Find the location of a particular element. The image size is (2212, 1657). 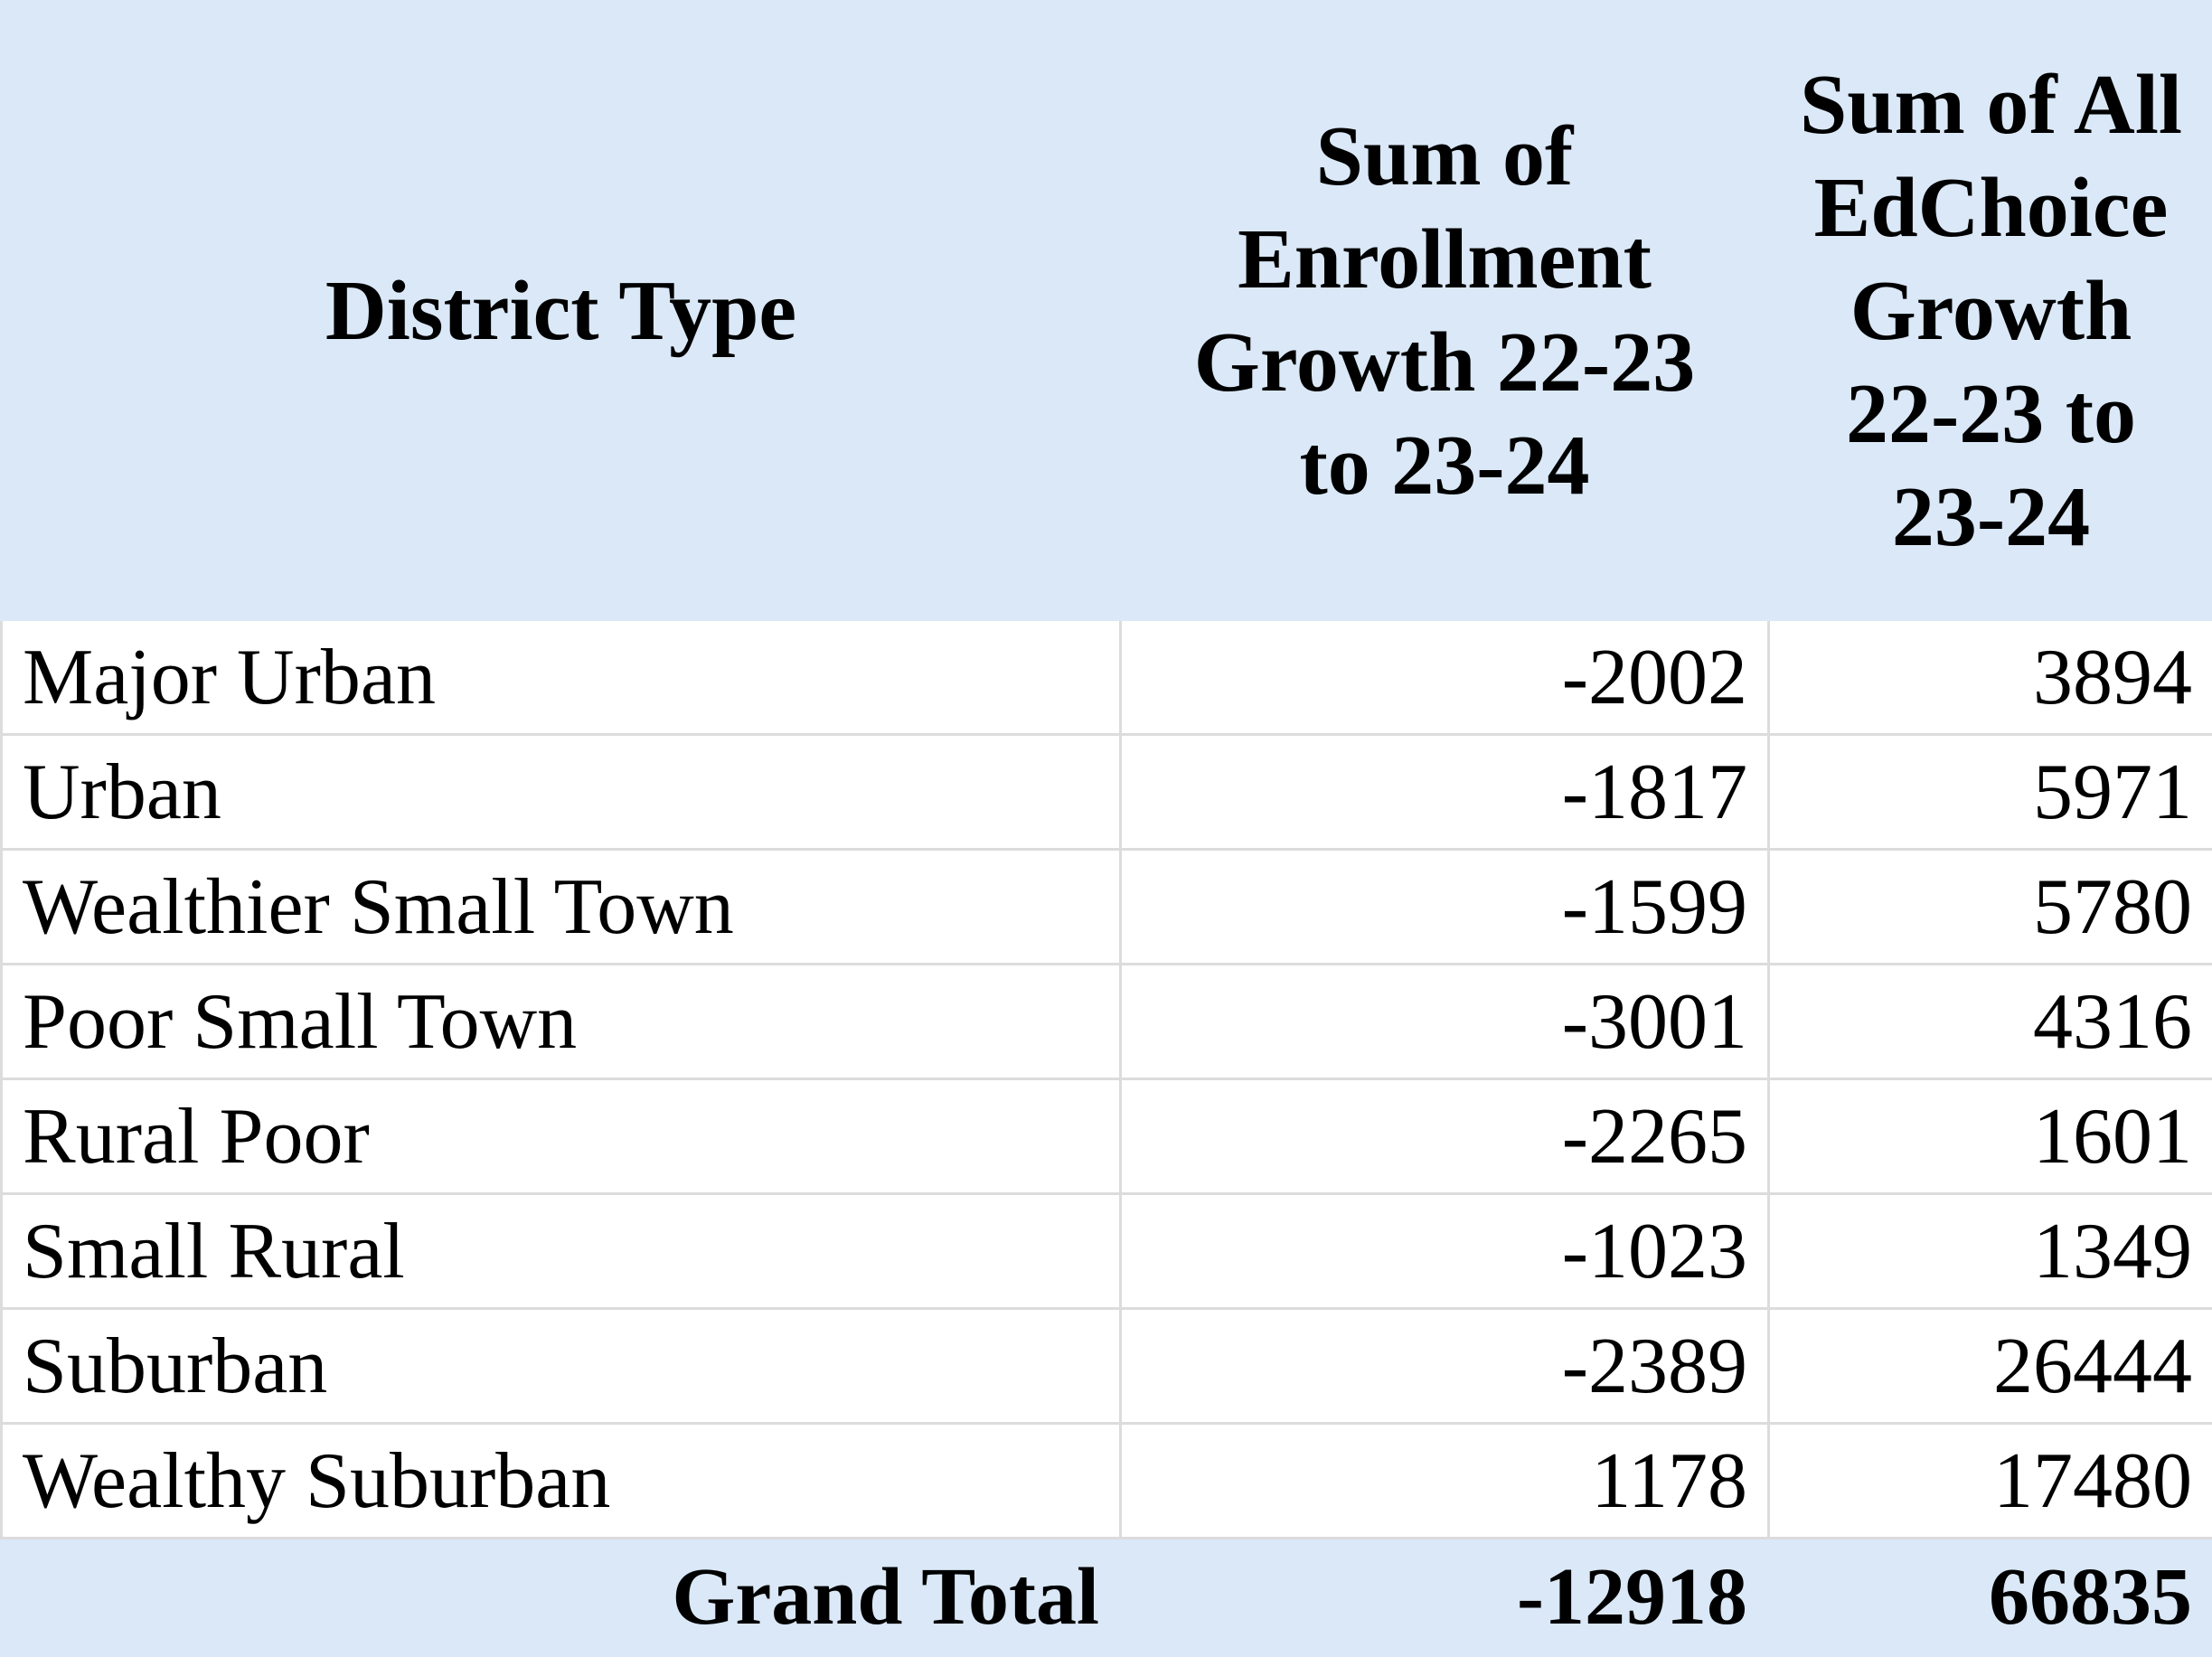

value-cell: 4316 is located at coordinates (1990, 1022).